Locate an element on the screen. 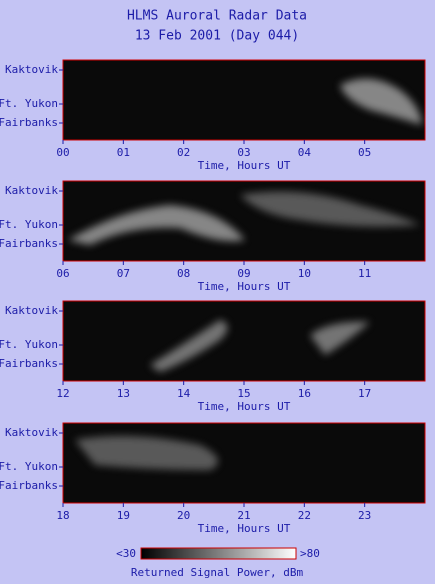  x-tick-label: 06 is located at coordinates (62, 273).